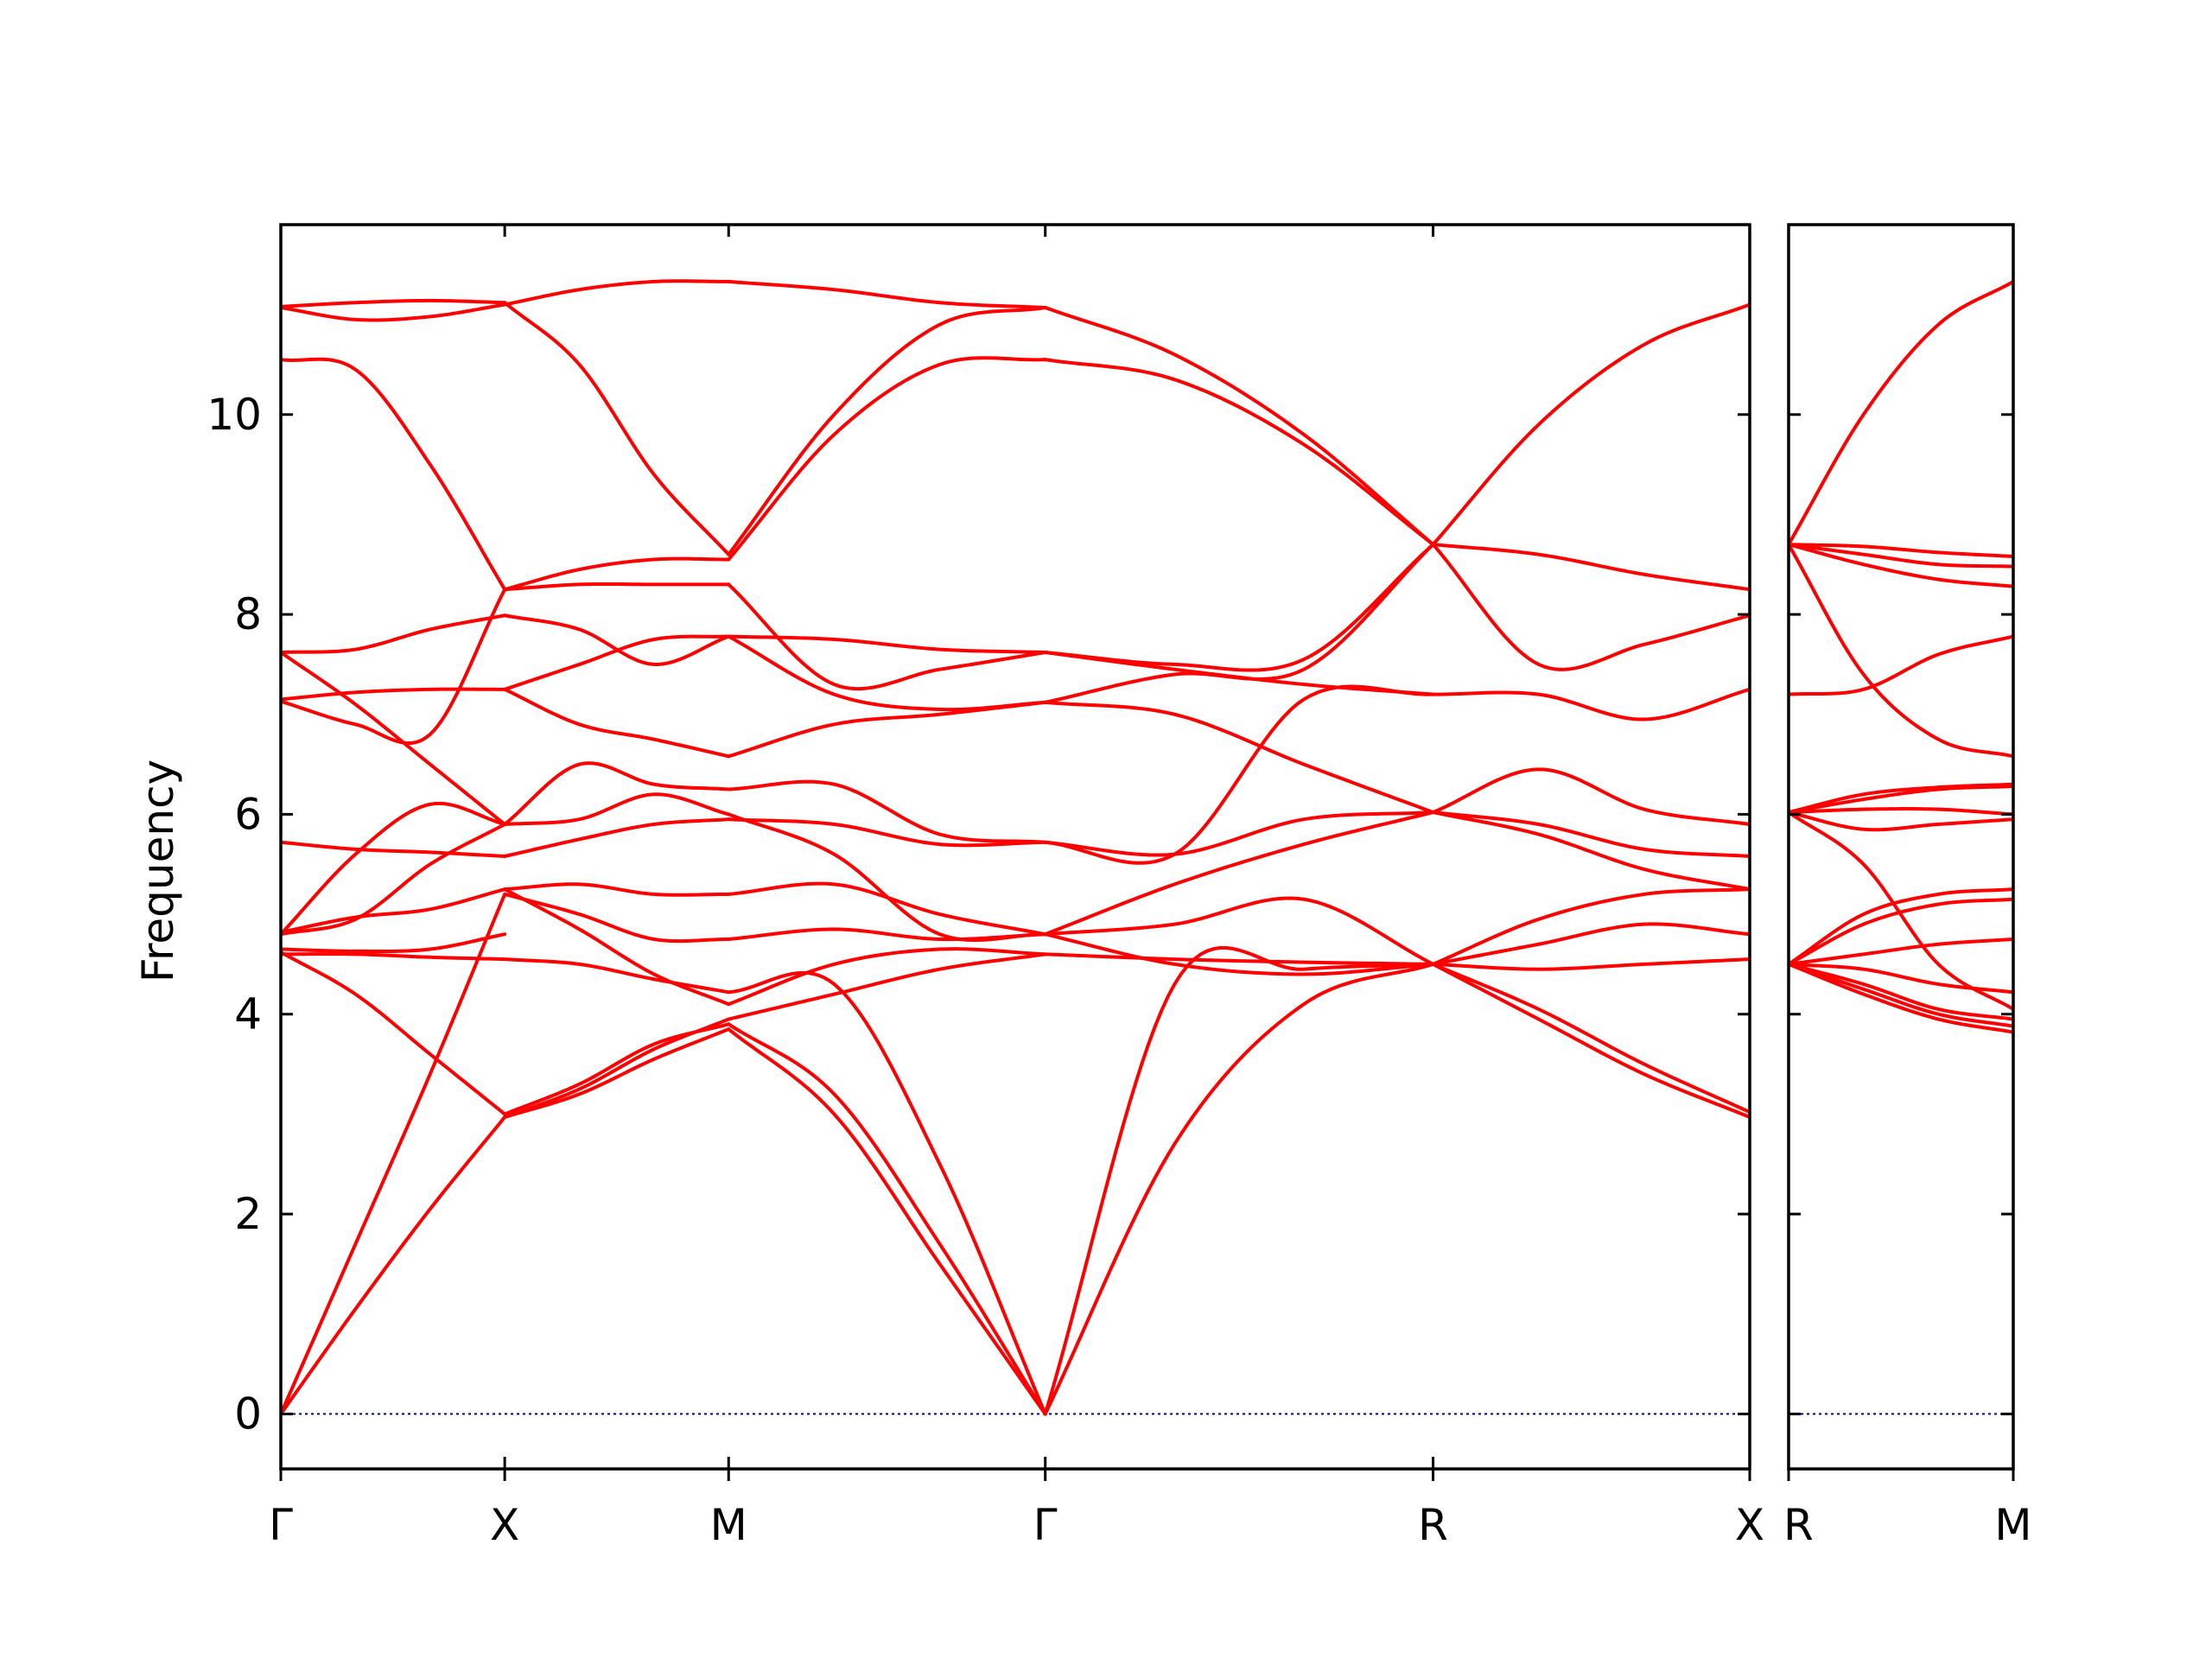 Image resolution: width=2212 pixels, height=1659 pixels. What do you see at coordinates (234, 415) in the screenshot?
I see `y-tick-label: 10` at bounding box center [234, 415].